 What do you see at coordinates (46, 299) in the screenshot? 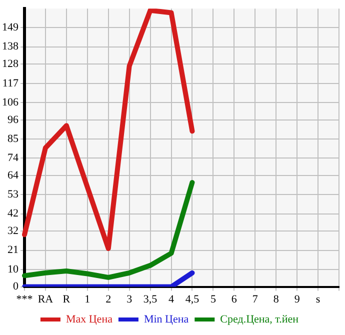
I see `x-tick-label: RA` at bounding box center [46, 299].